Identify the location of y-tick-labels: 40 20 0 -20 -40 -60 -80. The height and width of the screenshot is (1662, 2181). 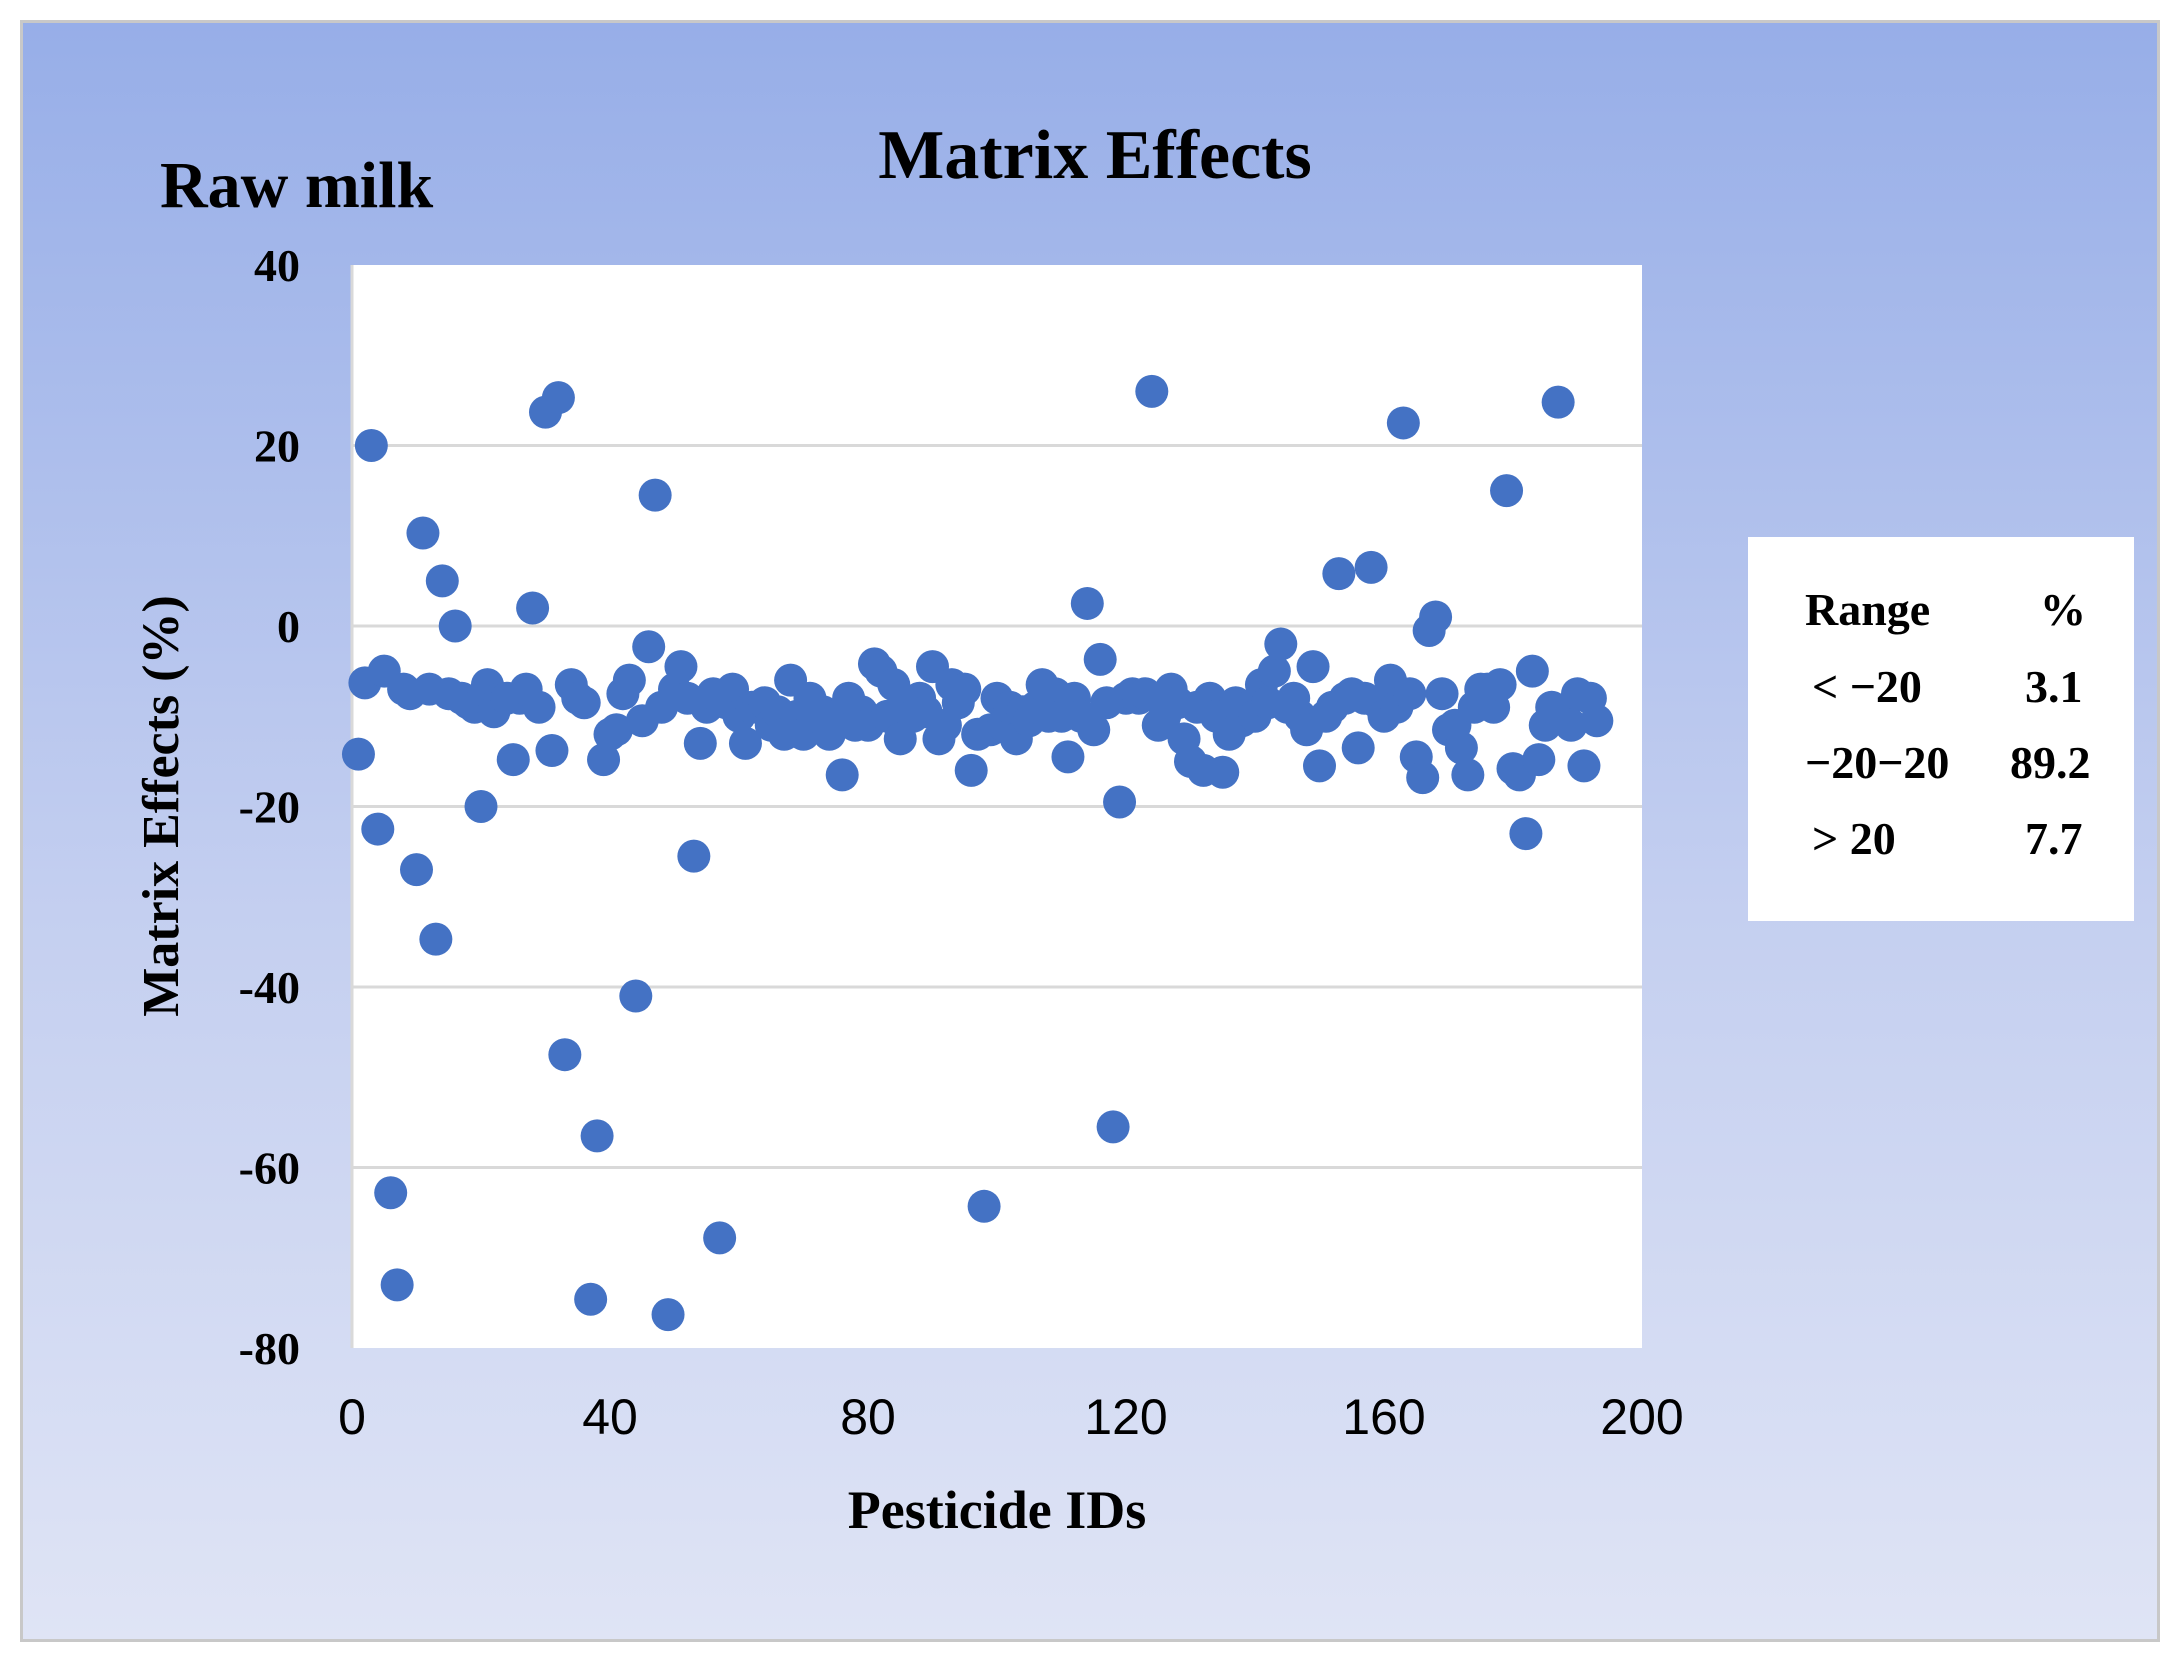
(269, 807).